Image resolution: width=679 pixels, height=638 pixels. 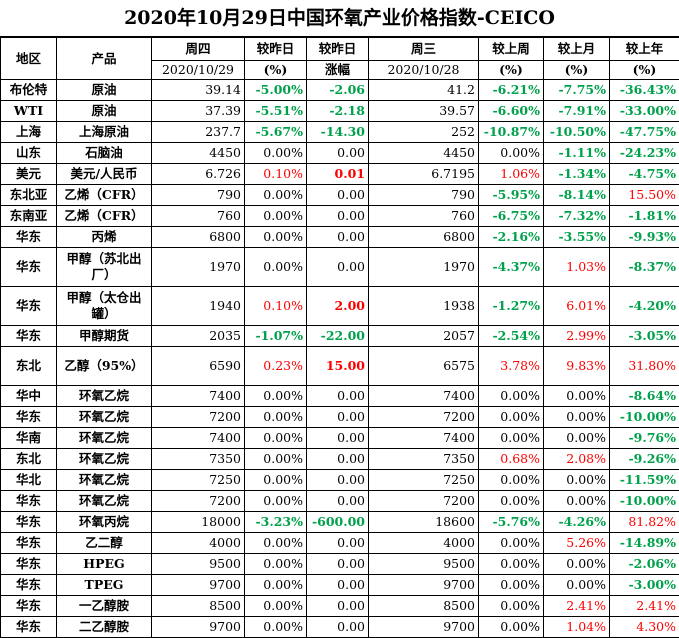 I want to click on cell-week-chg: -6.21%, so click(x=511, y=90).